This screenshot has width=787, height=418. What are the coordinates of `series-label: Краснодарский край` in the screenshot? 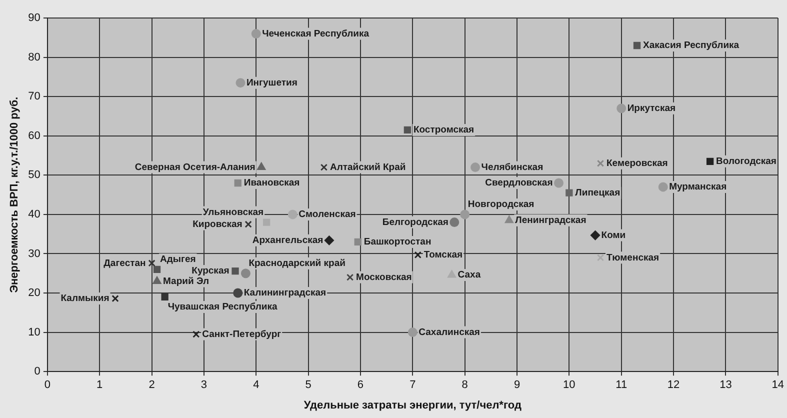 It's located at (297, 264).